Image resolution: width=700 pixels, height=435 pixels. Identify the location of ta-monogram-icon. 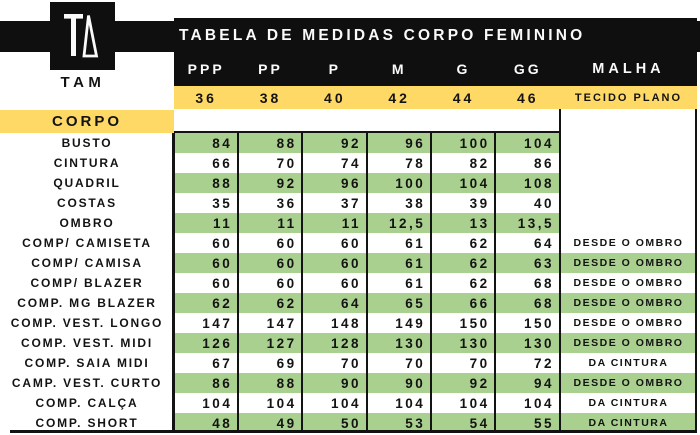
(80, 36).